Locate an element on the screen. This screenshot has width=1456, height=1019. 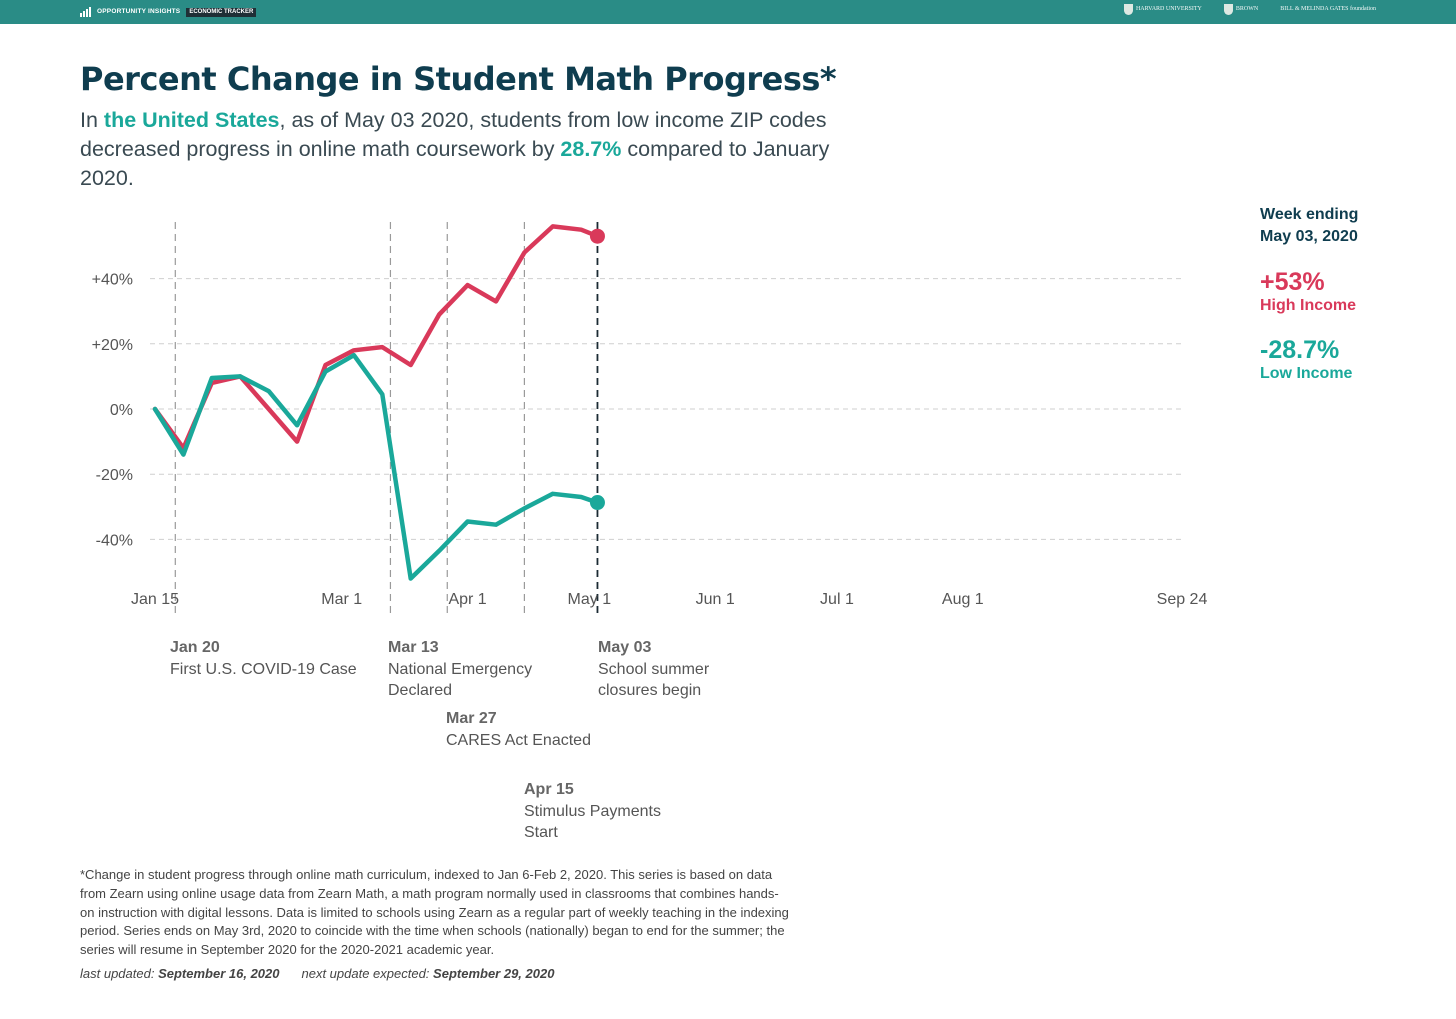
brand-name: OPPORTUNITY INSIGHTS is located at coordinates (139, 11).